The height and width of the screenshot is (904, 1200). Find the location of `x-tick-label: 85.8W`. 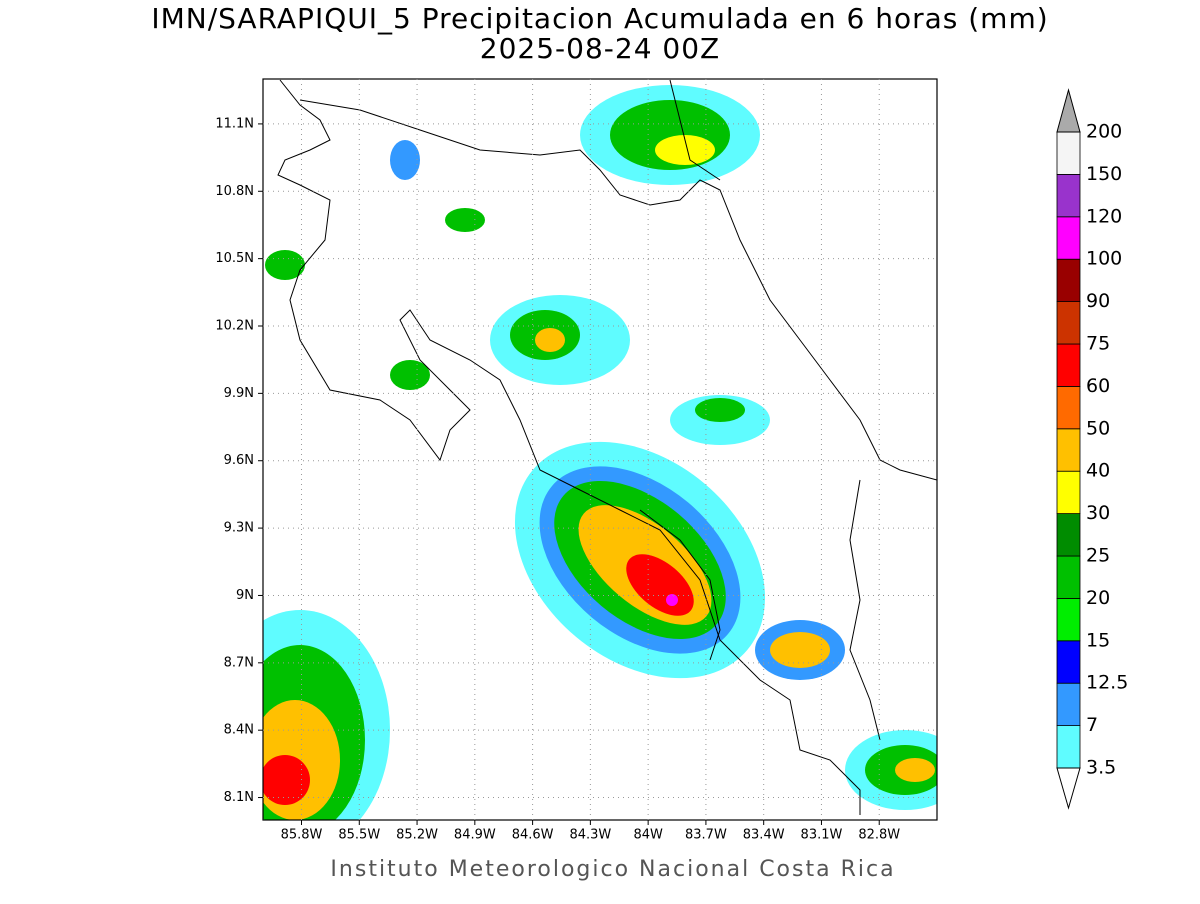

x-tick-label: 85.8W is located at coordinates (302, 835).